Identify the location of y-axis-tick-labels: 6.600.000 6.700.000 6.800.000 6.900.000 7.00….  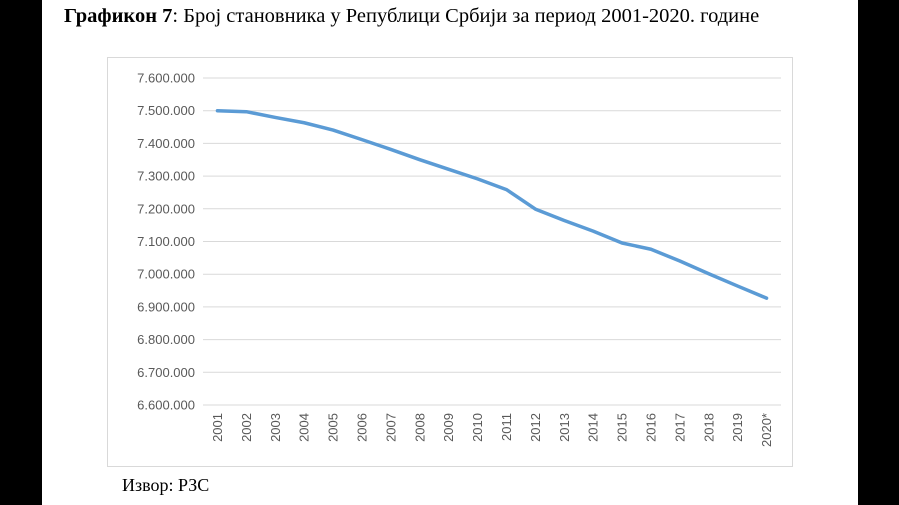
(166, 242).